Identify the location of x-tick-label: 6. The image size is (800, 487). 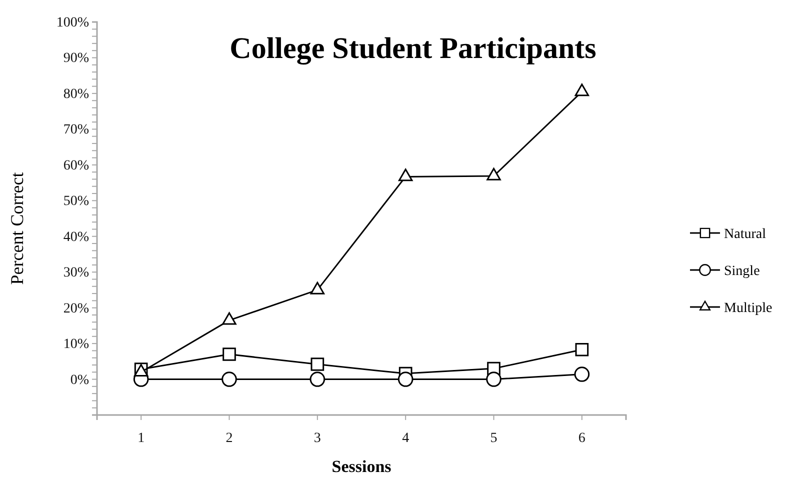
(582, 438).